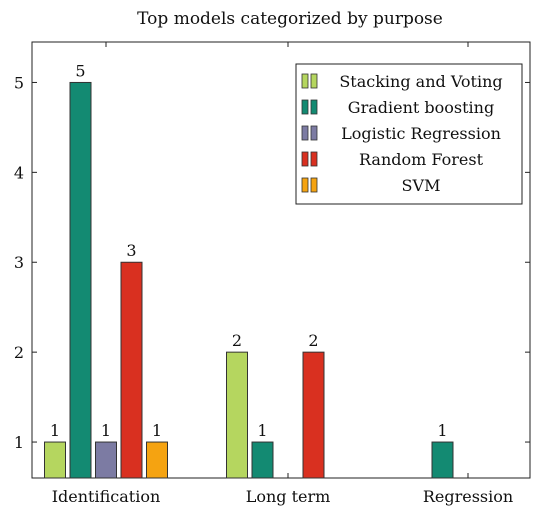  What do you see at coordinates (80, 70) in the screenshot?
I see `data-label: 5` at bounding box center [80, 70].